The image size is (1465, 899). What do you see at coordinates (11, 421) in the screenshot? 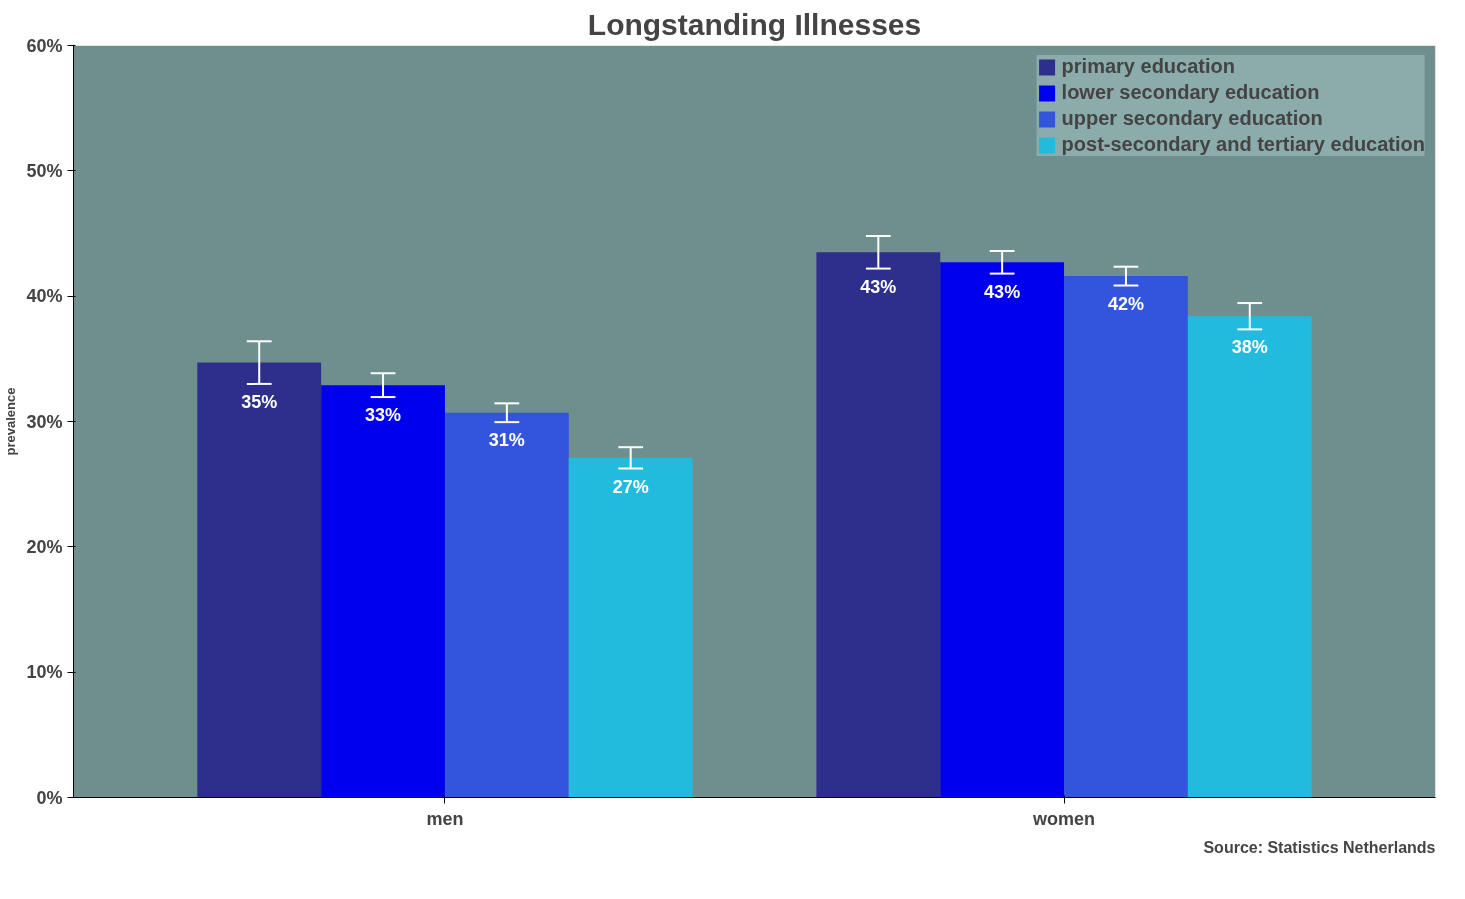
I see `y-axis-title: prevalence` at bounding box center [11, 421].